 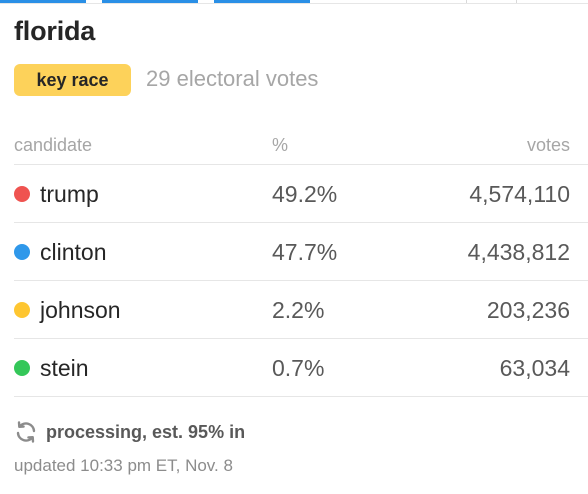 I want to click on candidate-name: clinton, so click(x=73, y=252).